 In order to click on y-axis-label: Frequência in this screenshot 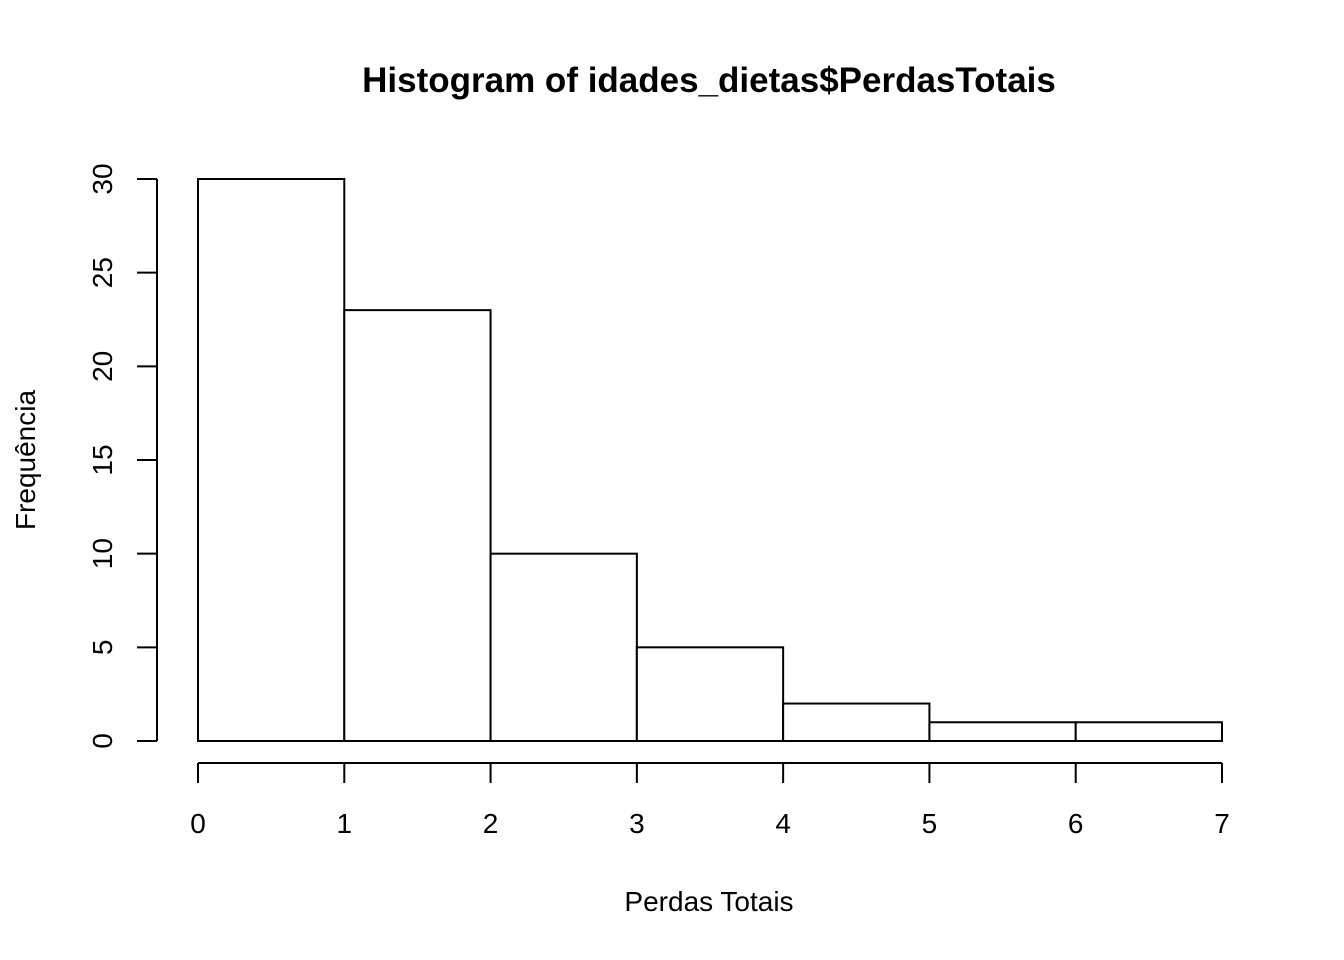, I will do `click(25, 460)`.